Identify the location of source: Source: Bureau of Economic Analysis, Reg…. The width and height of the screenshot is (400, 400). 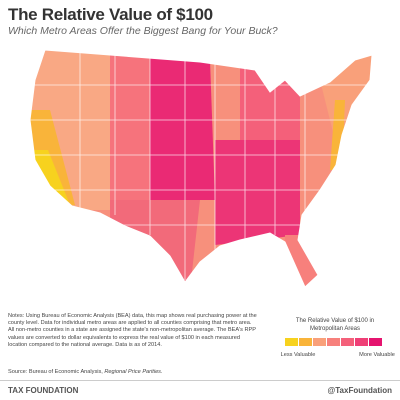
(85, 372).